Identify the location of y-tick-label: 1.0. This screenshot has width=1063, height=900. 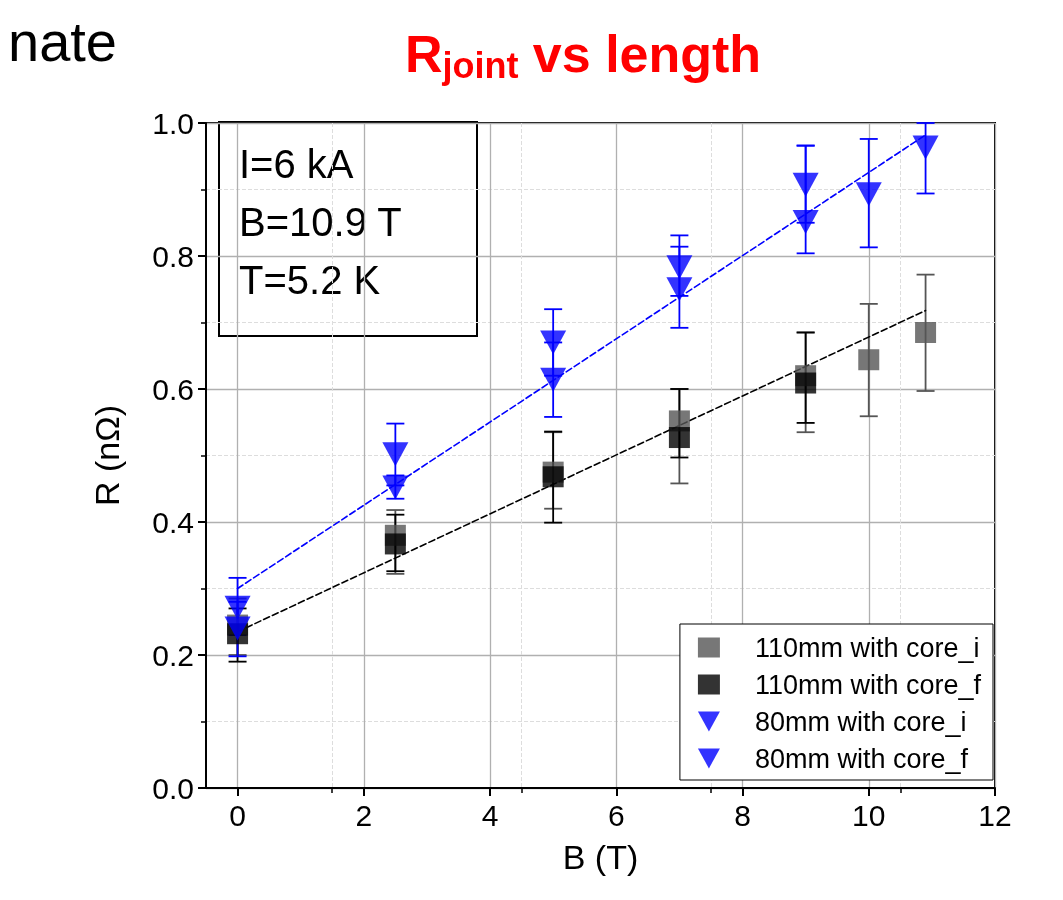
(173, 123).